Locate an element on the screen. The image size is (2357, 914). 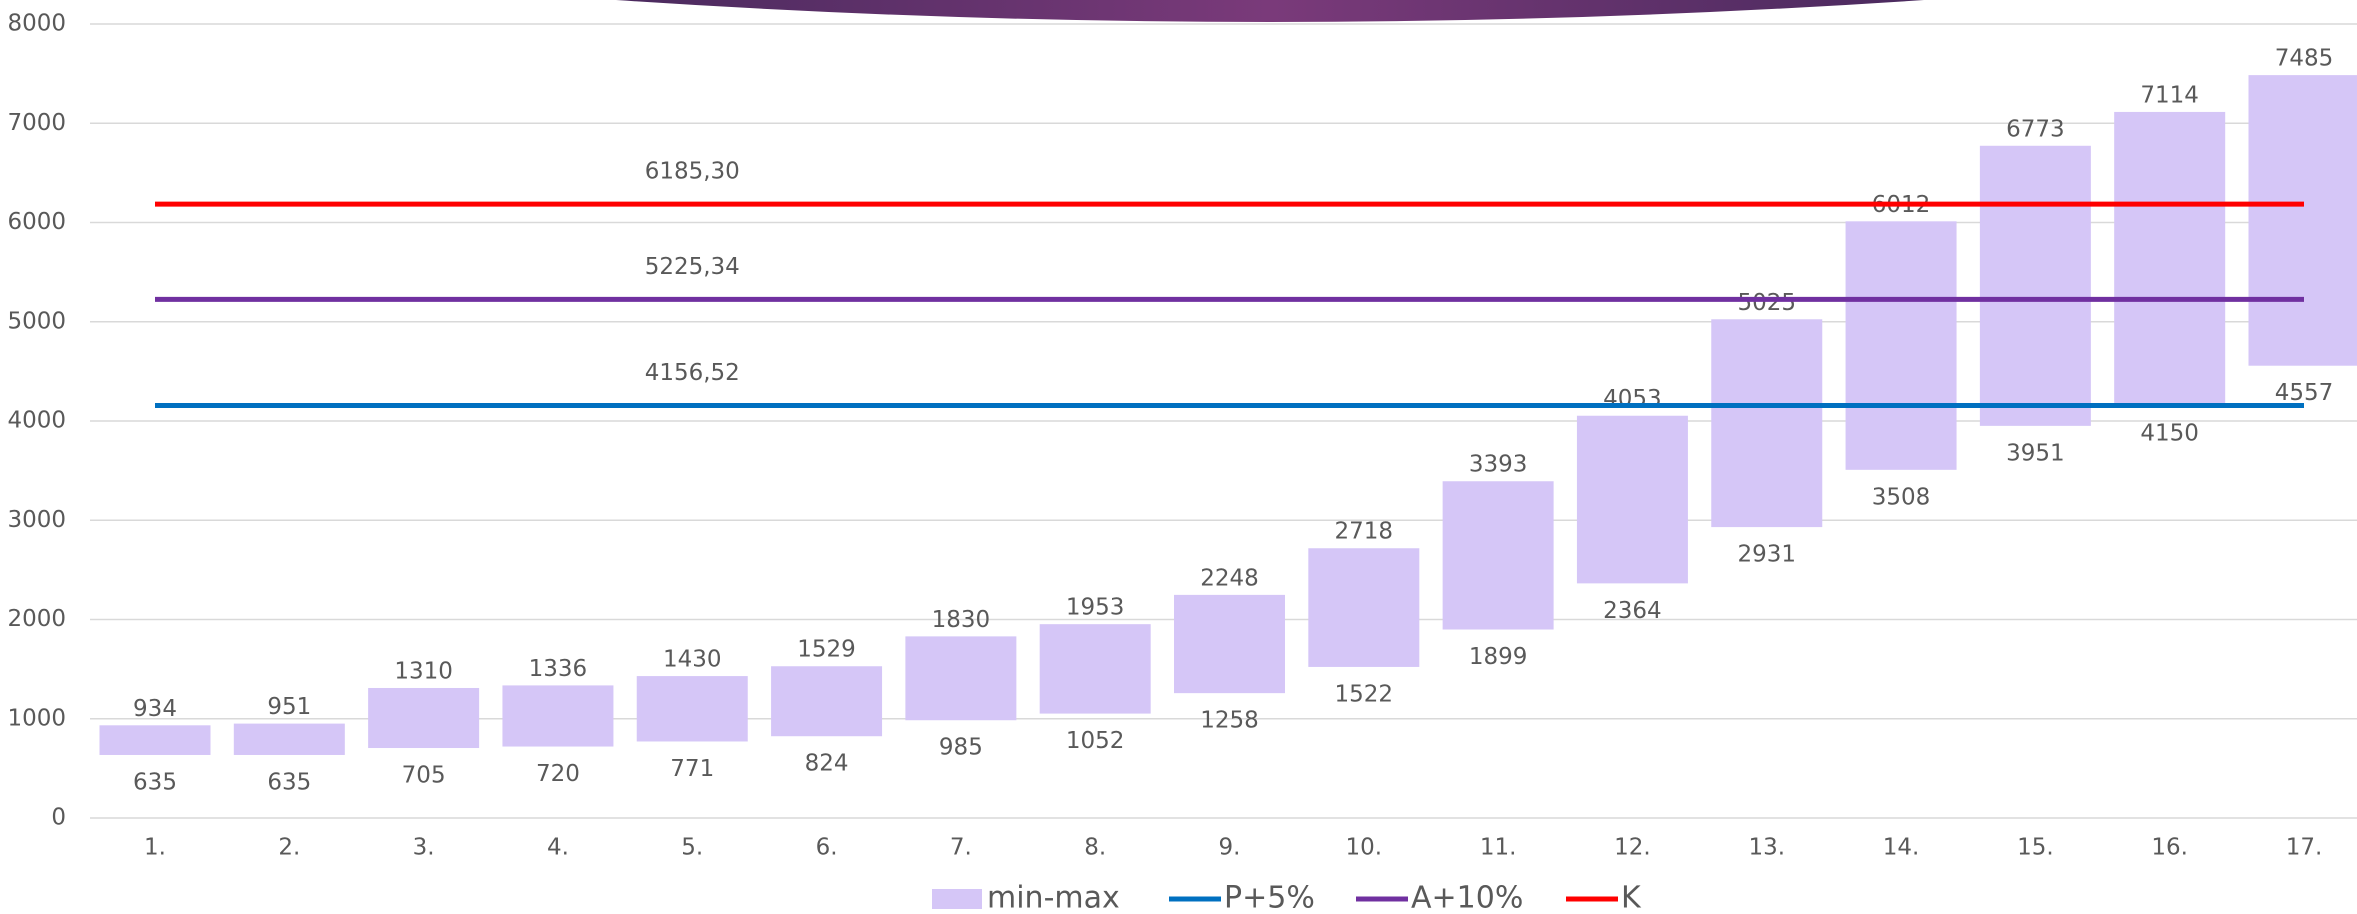
max-label: 1430 is located at coordinates (692, 660).